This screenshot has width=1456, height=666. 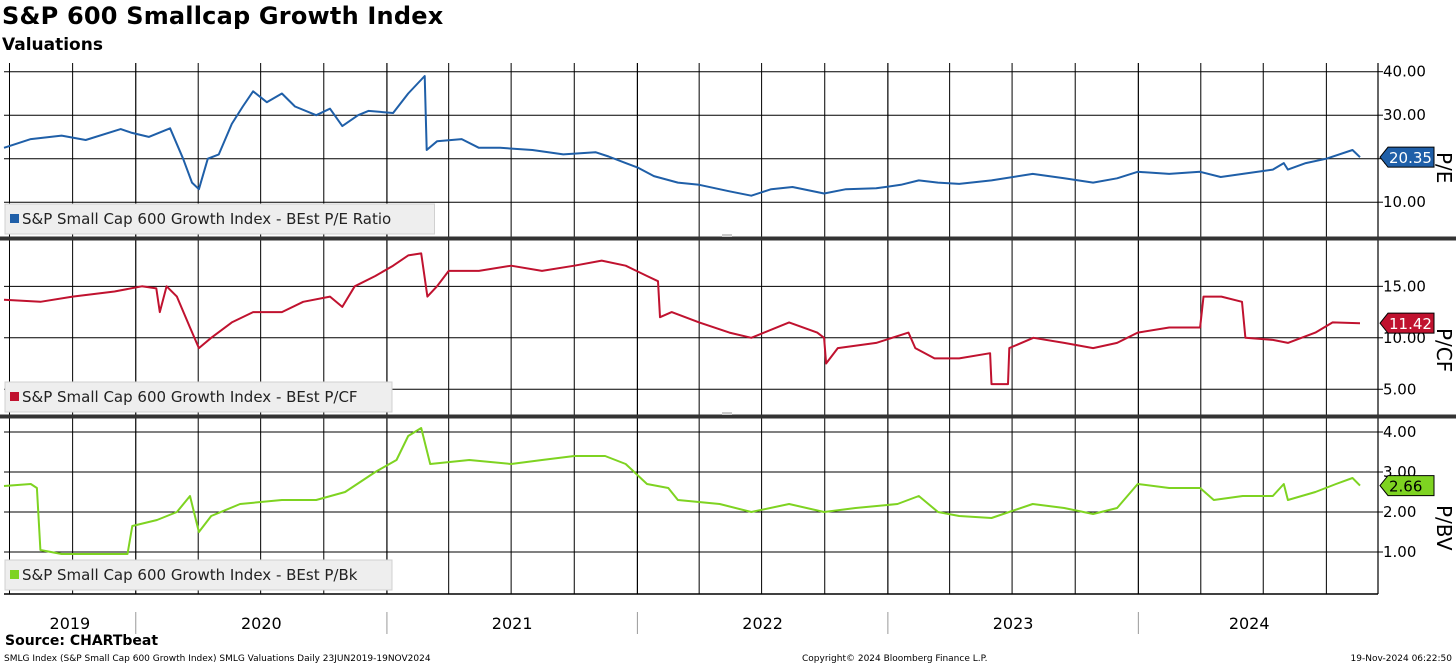 I want to click on footer-timestamp: 19-Nov-2024 06:22:50, so click(x=1401, y=659).